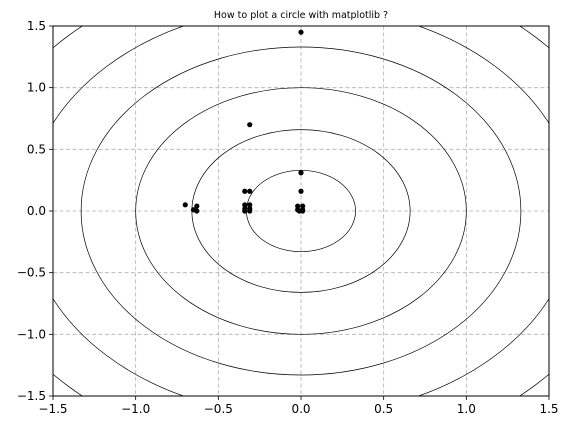  Describe the element at coordinates (300, 409) in the screenshot. I see `x-tick-label: 0.0` at that location.